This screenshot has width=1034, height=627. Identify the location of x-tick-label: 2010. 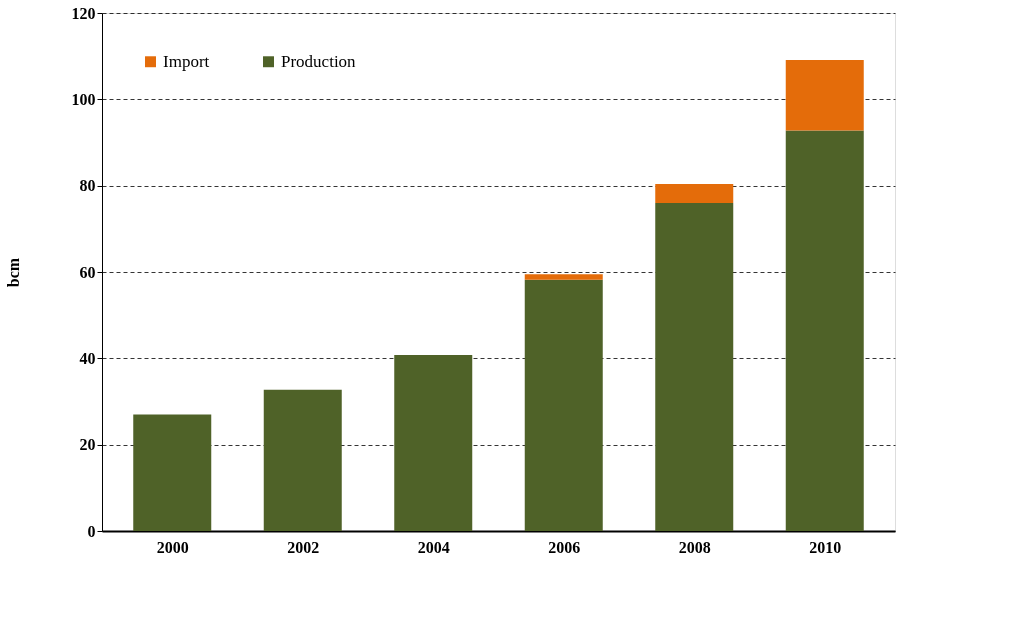
(825, 547).